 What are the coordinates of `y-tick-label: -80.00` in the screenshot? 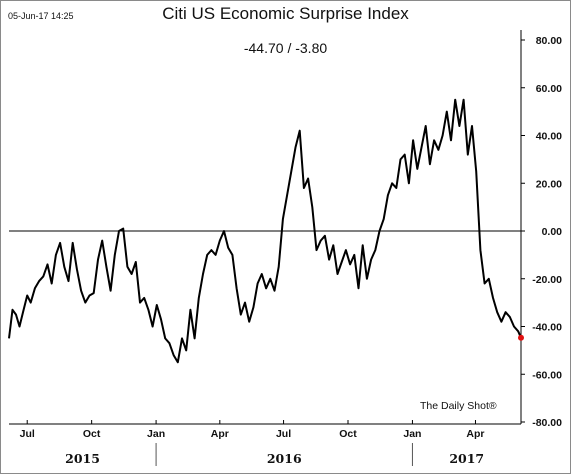 It's located at (547, 423).